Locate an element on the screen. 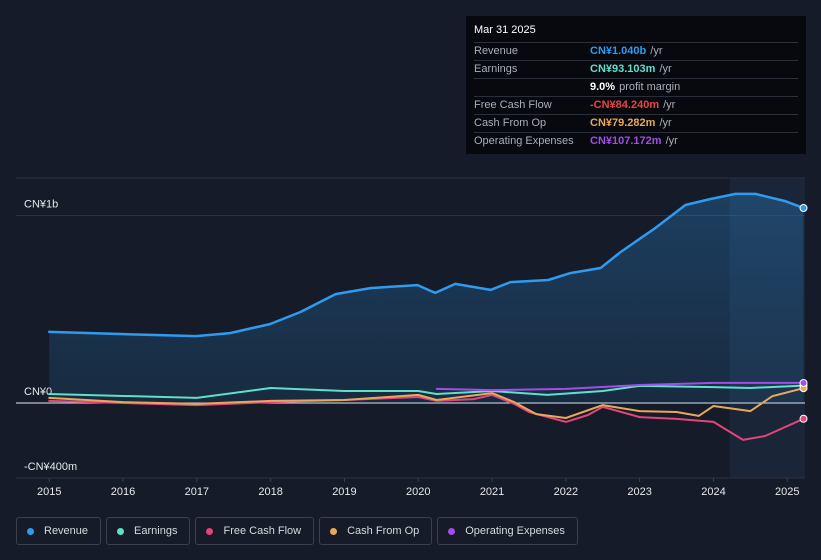 Image resolution: width=821 pixels, height=560 pixels. y-tick-label: CN¥0 is located at coordinates (38, 392).